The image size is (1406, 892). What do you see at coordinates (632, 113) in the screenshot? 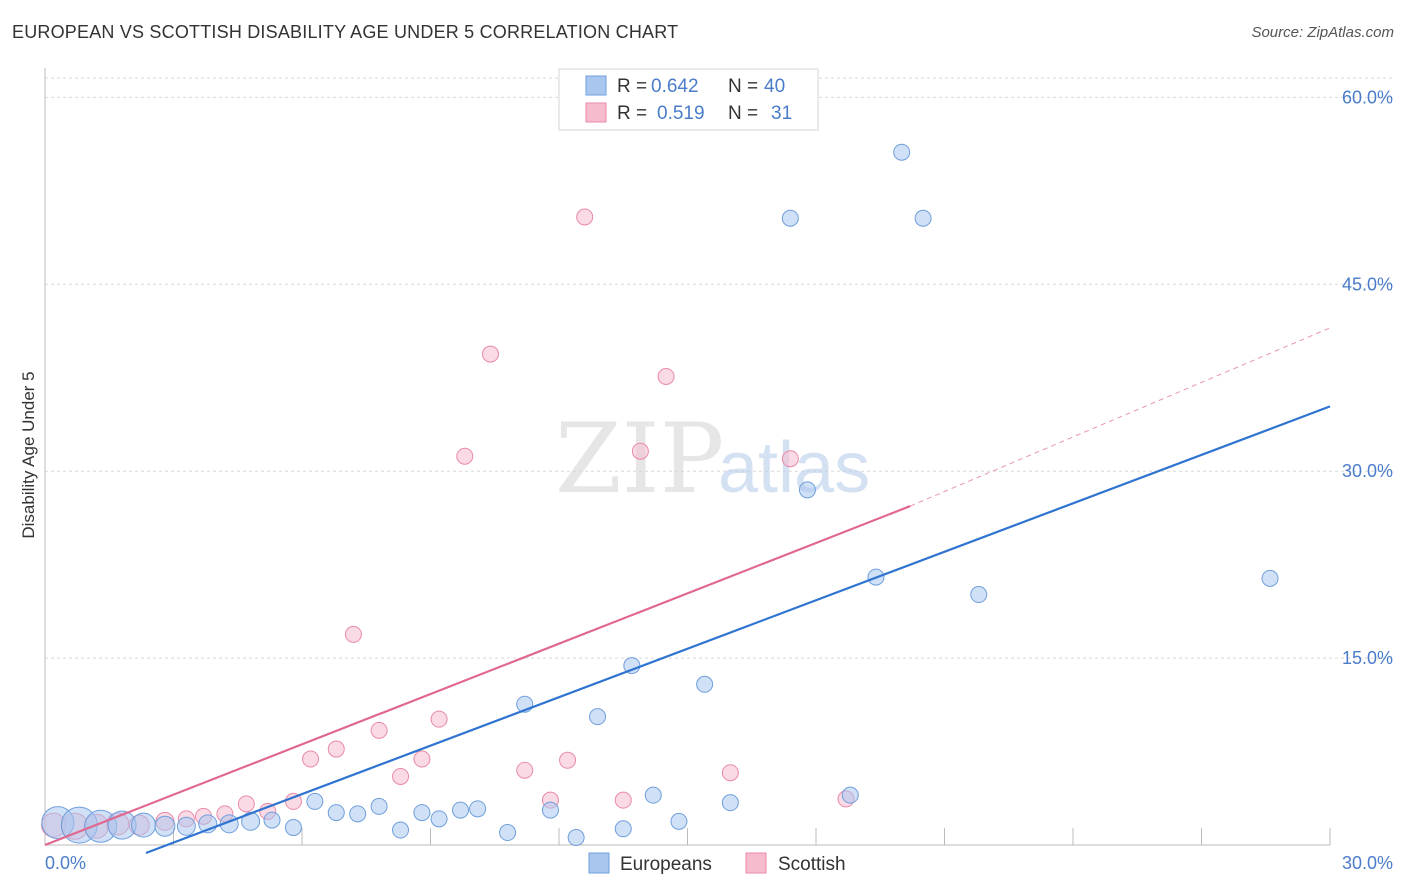
I see `legend-r-label-scottish: R =` at bounding box center [632, 113].